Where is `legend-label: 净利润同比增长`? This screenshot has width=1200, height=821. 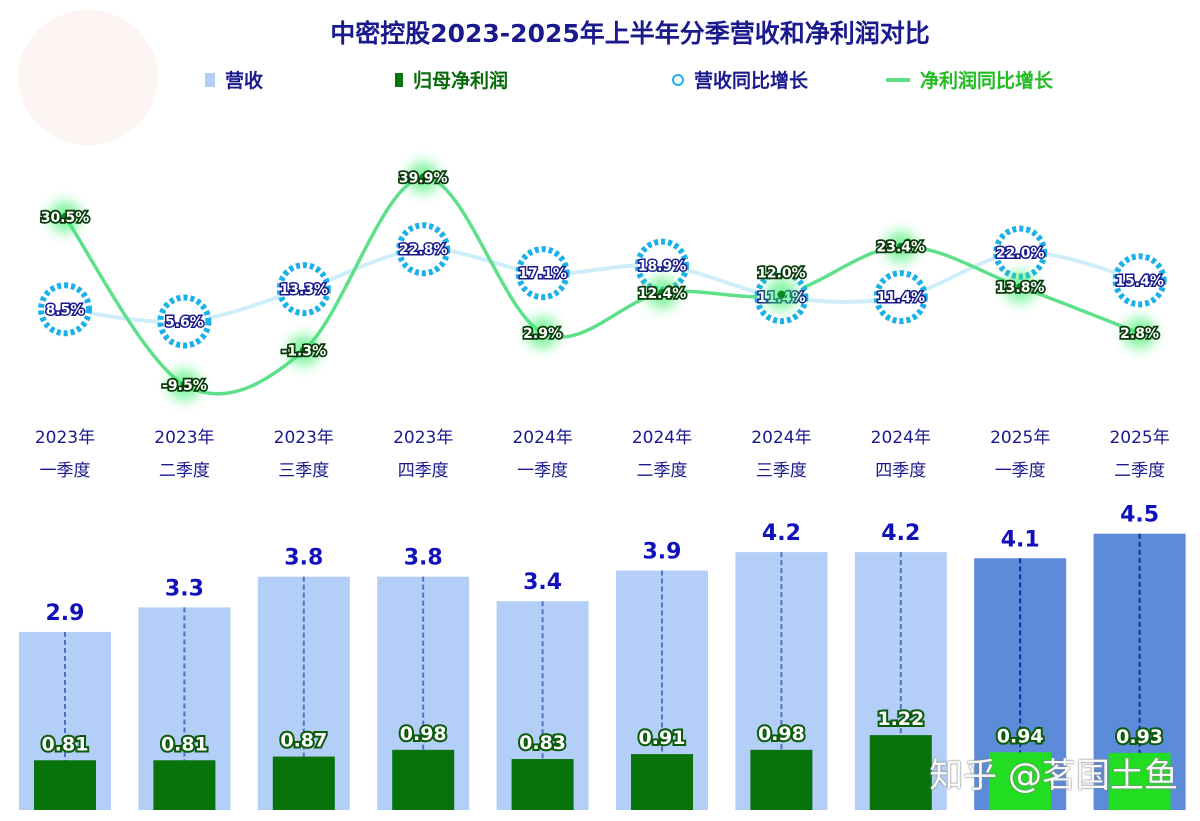
legend-label: 净利润同比增长 is located at coordinates (987, 81).